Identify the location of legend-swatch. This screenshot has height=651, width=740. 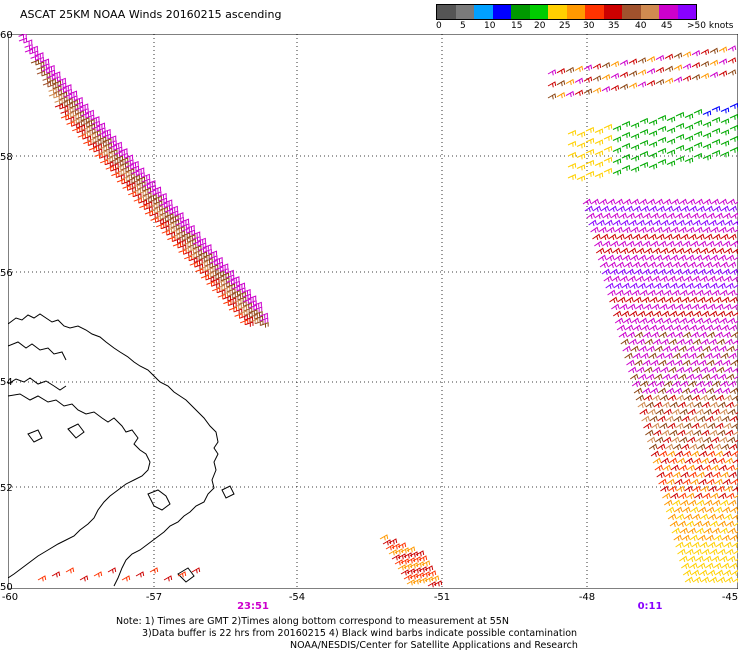
(538, 12).